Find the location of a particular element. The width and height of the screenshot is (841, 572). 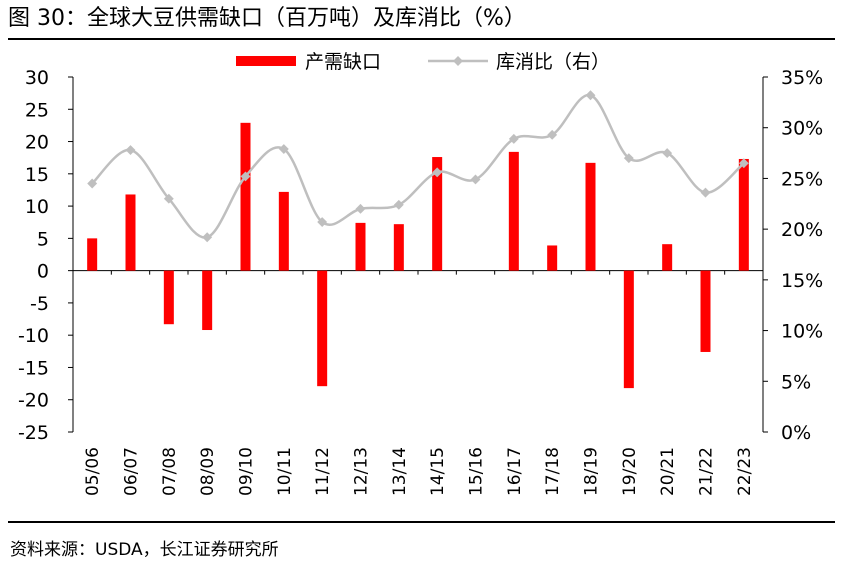

category-label: 10/11 is located at coordinates (285, 471).